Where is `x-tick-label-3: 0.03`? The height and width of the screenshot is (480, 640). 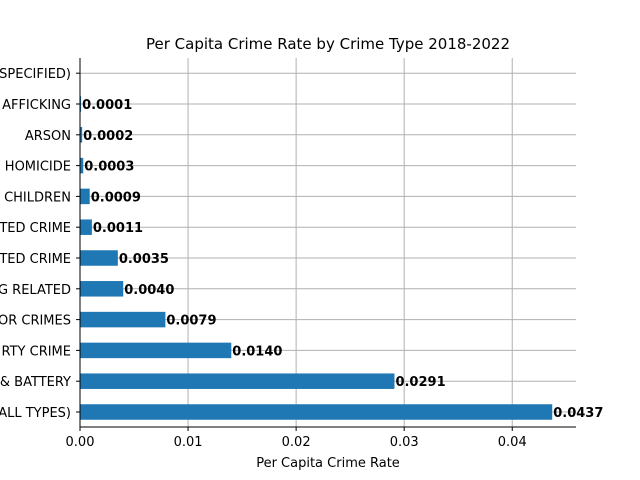 x-tick-label-3: 0.03 is located at coordinates (404, 442).